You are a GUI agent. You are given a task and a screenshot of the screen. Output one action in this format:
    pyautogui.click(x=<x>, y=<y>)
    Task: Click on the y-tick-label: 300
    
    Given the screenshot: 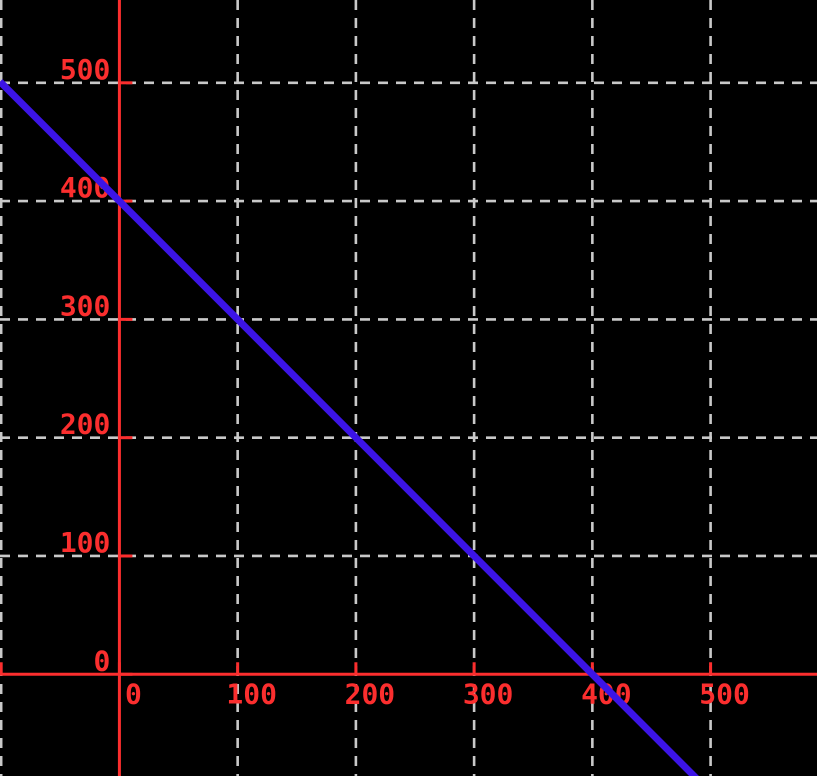 What is the action you would take?
    pyautogui.click(x=85, y=305)
    